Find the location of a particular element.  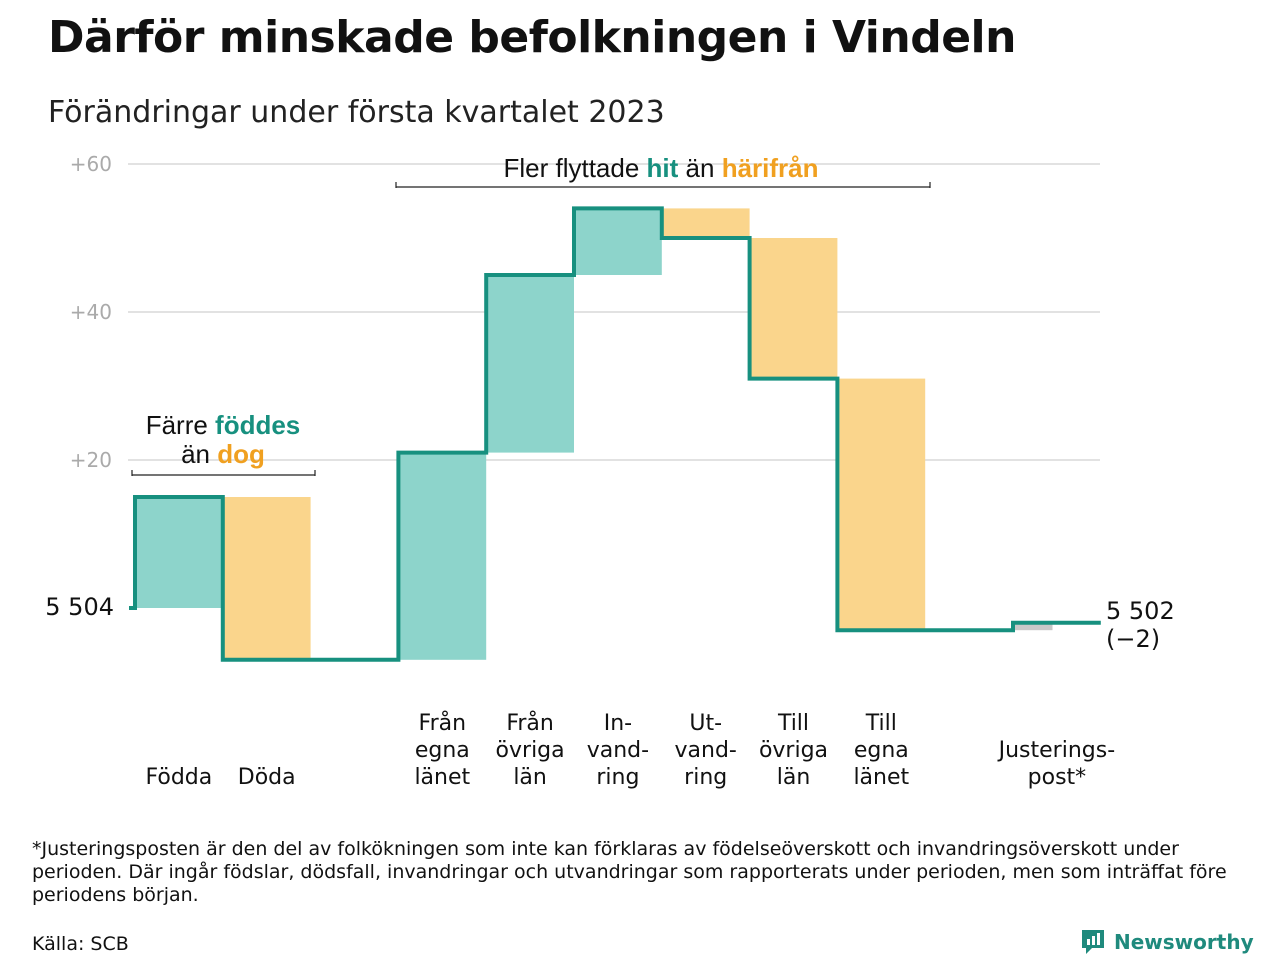

category-label: post* is located at coordinates (1057, 777).